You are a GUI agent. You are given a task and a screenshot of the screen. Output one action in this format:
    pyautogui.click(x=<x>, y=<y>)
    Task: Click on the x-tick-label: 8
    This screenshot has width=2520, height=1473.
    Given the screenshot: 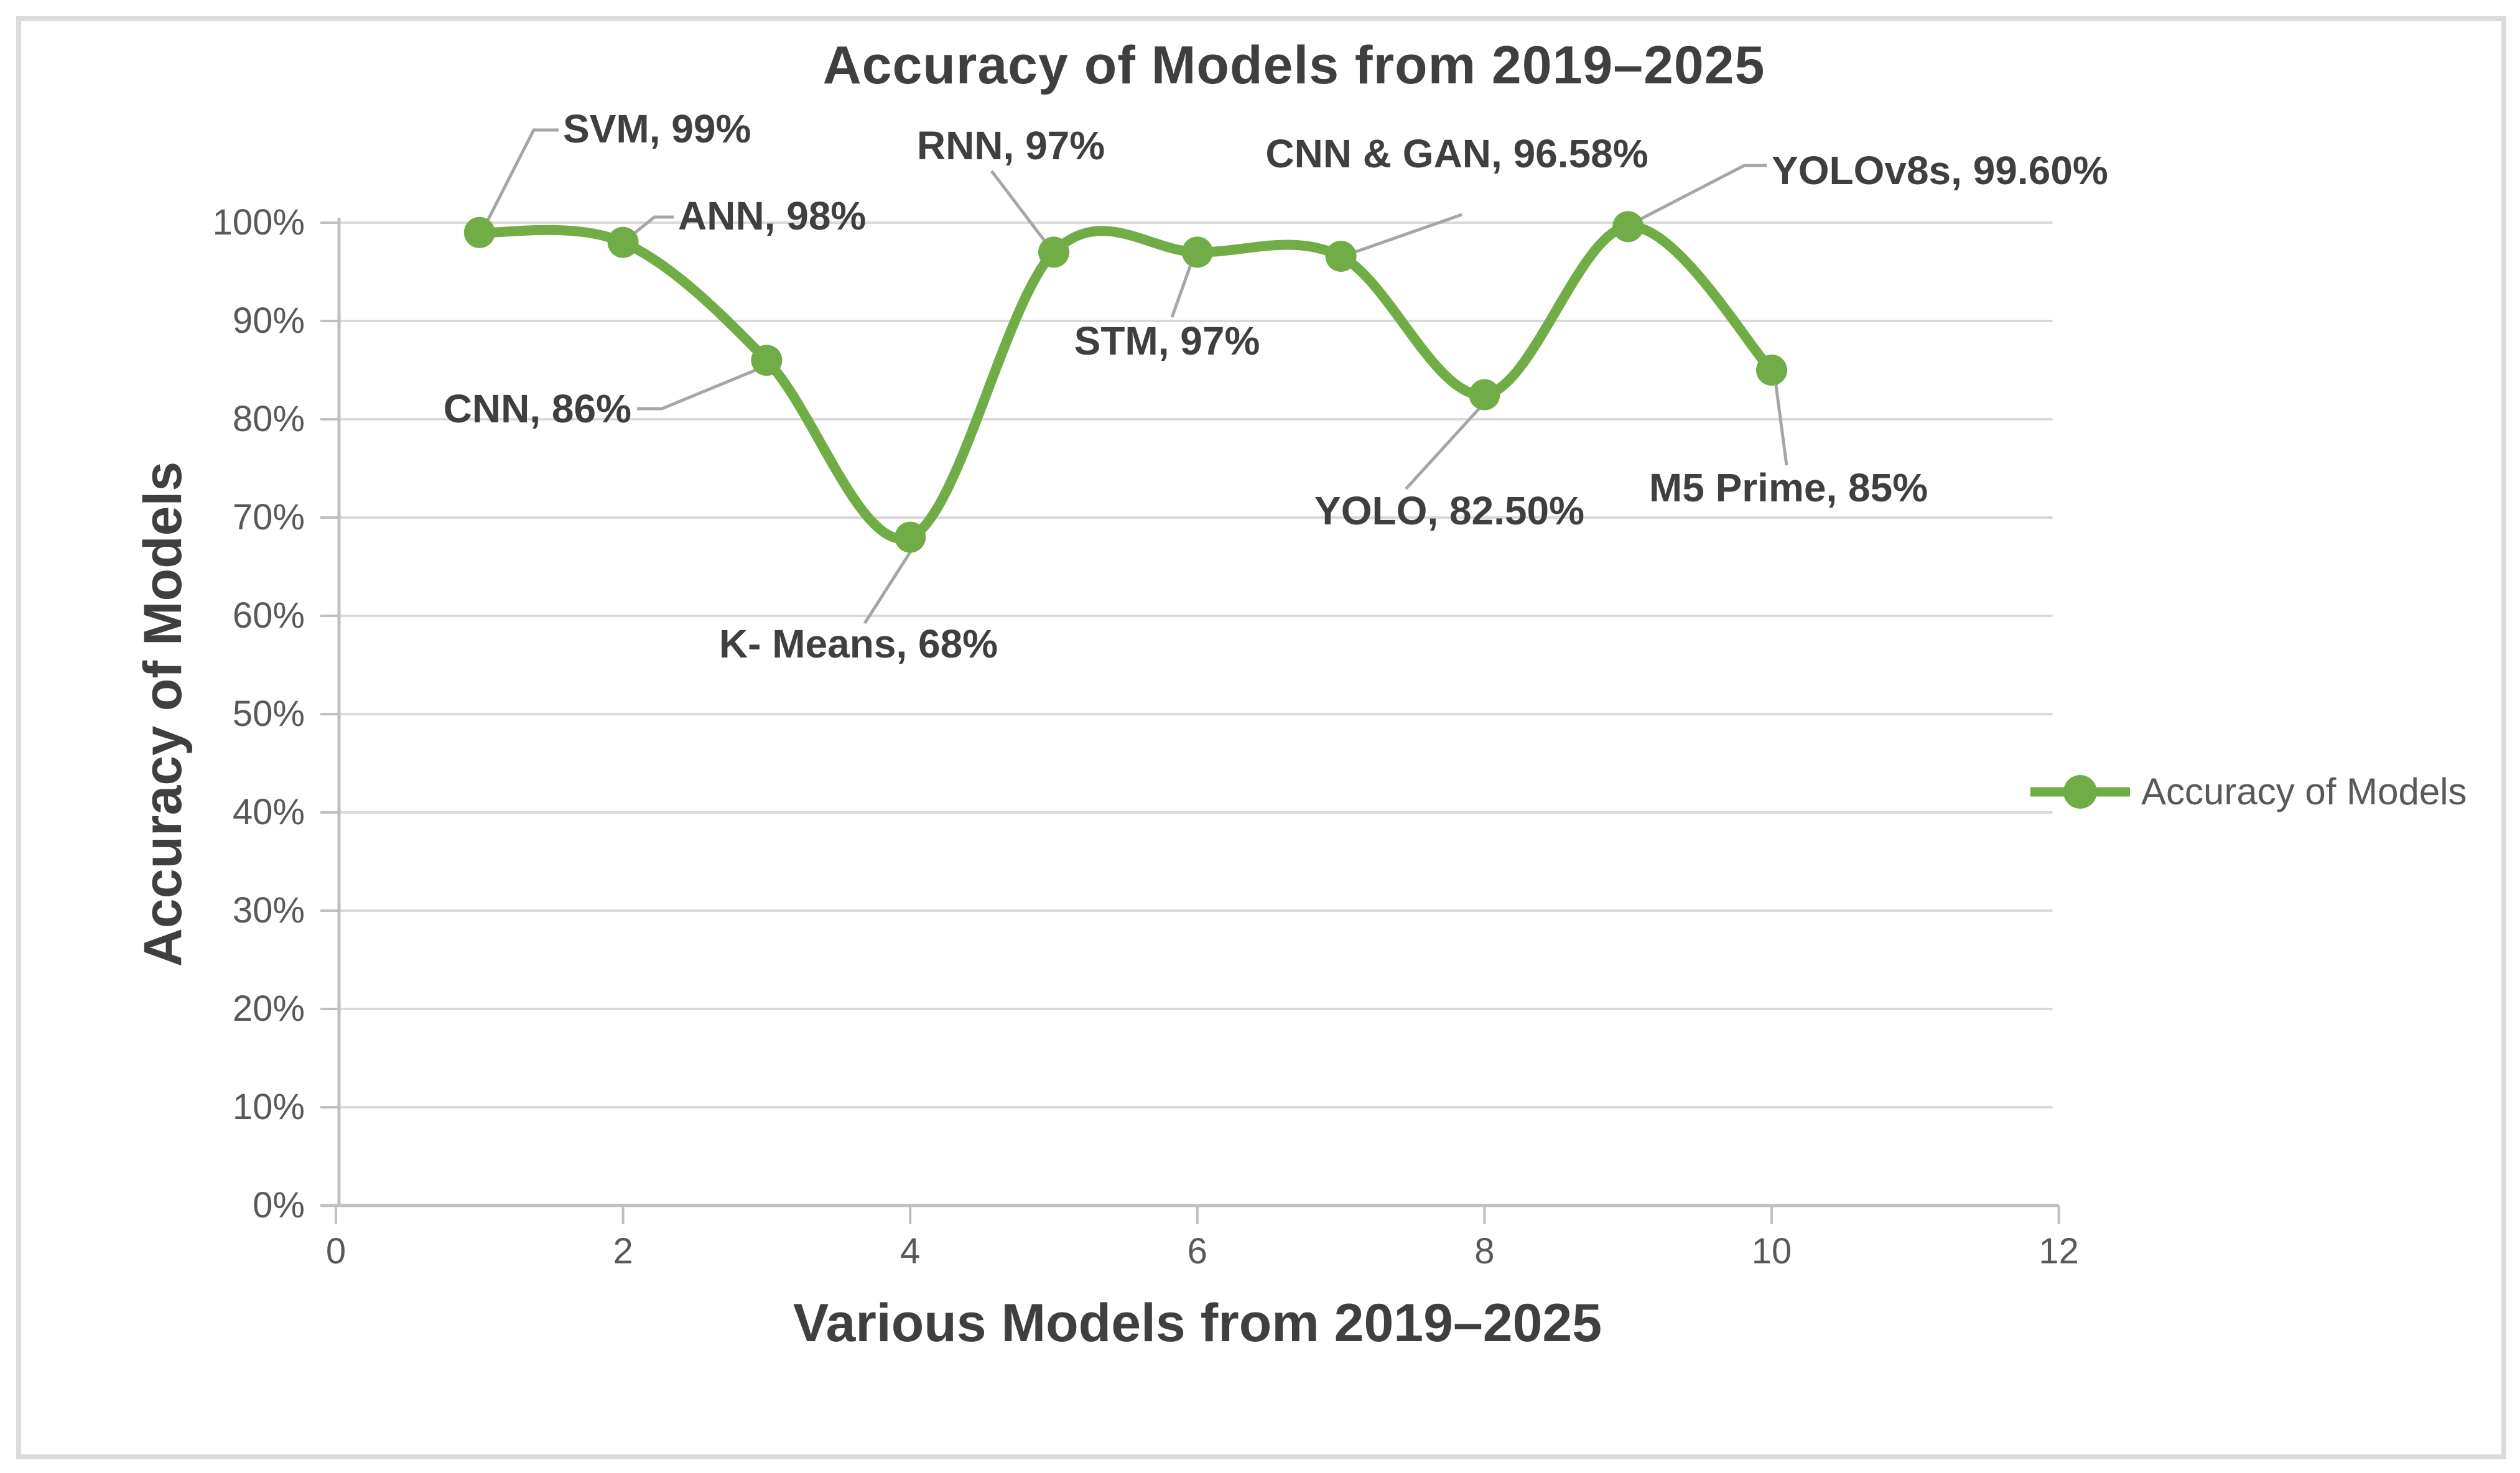 What is the action you would take?
    pyautogui.click(x=1485, y=1251)
    